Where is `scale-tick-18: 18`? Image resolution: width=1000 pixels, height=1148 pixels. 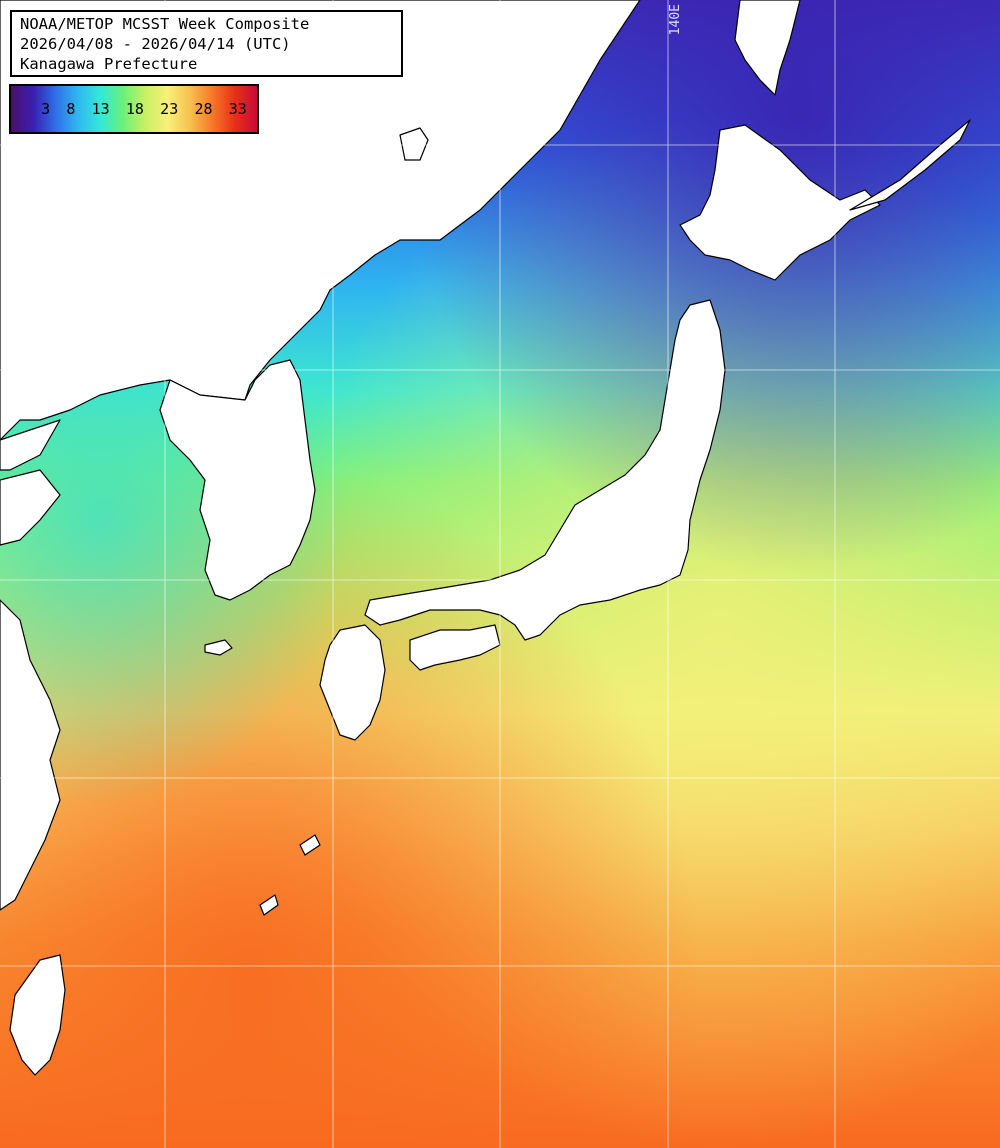 scale-tick-18: 18 is located at coordinates (134, 109).